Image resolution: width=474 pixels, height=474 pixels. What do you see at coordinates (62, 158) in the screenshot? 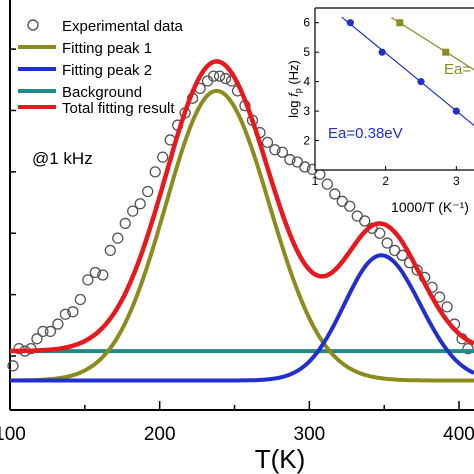
I see `annotation-frequency: @1 kHz` at bounding box center [62, 158].